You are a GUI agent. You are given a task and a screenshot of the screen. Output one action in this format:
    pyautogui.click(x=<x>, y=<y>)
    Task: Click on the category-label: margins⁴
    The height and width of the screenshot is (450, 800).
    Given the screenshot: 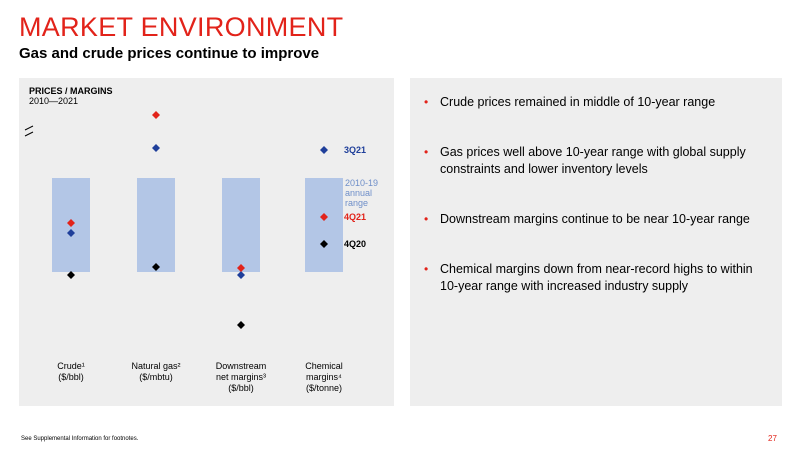 What is the action you would take?
    pyautogui.click(x=324, y=377)
    